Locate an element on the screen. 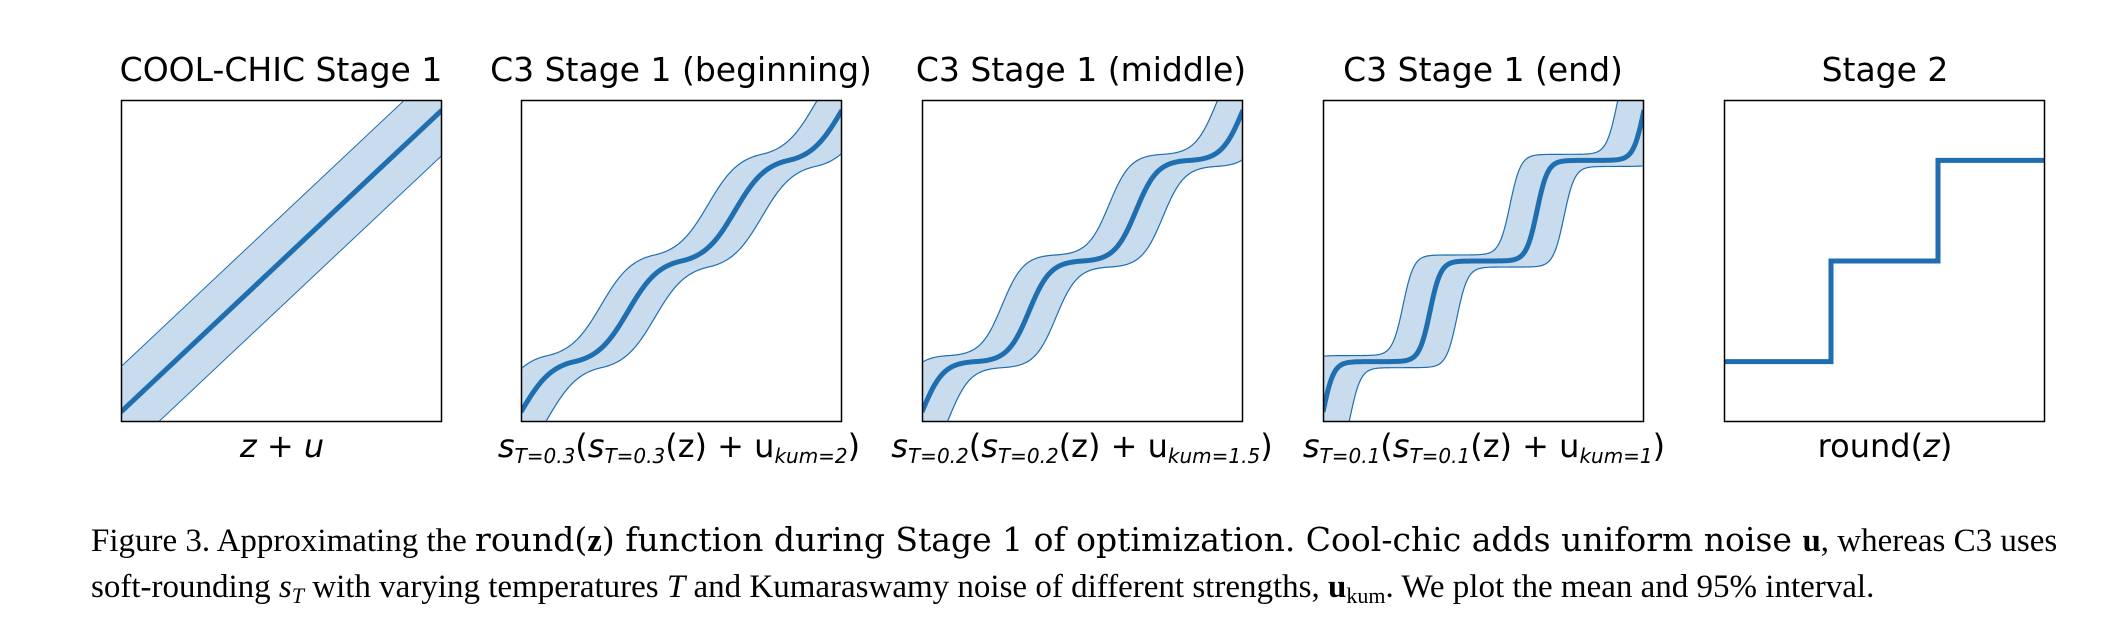  panel-title-5: Stage 2 is located at coordinates (1885, 69).